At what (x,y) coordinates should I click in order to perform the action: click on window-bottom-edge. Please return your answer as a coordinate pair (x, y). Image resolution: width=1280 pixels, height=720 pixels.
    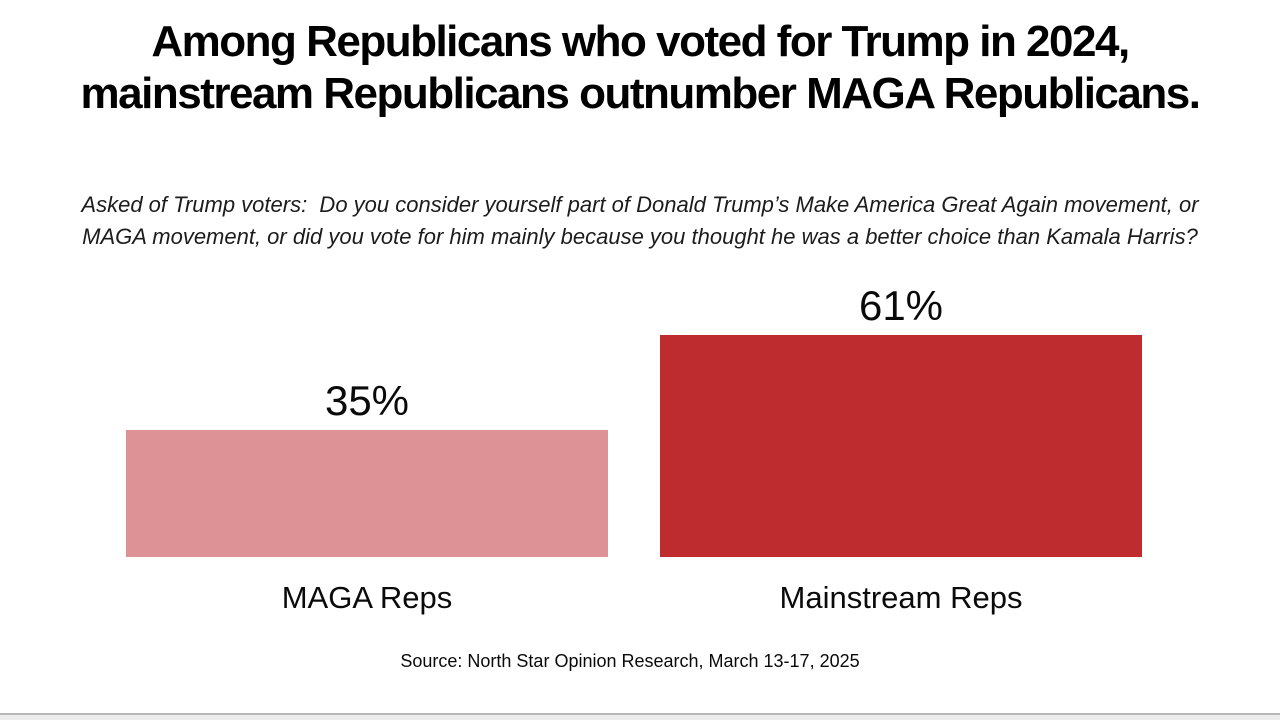
    Looking at the image, I should click on (640, 716).